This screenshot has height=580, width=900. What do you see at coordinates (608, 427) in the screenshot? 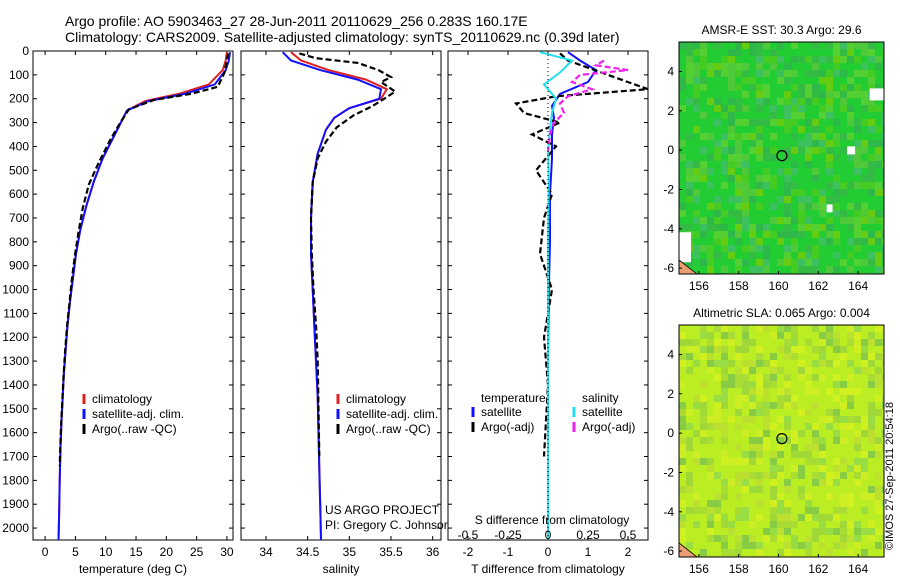
I see `legend-label: Argo(-adj)` at bounding box center [608, 427].